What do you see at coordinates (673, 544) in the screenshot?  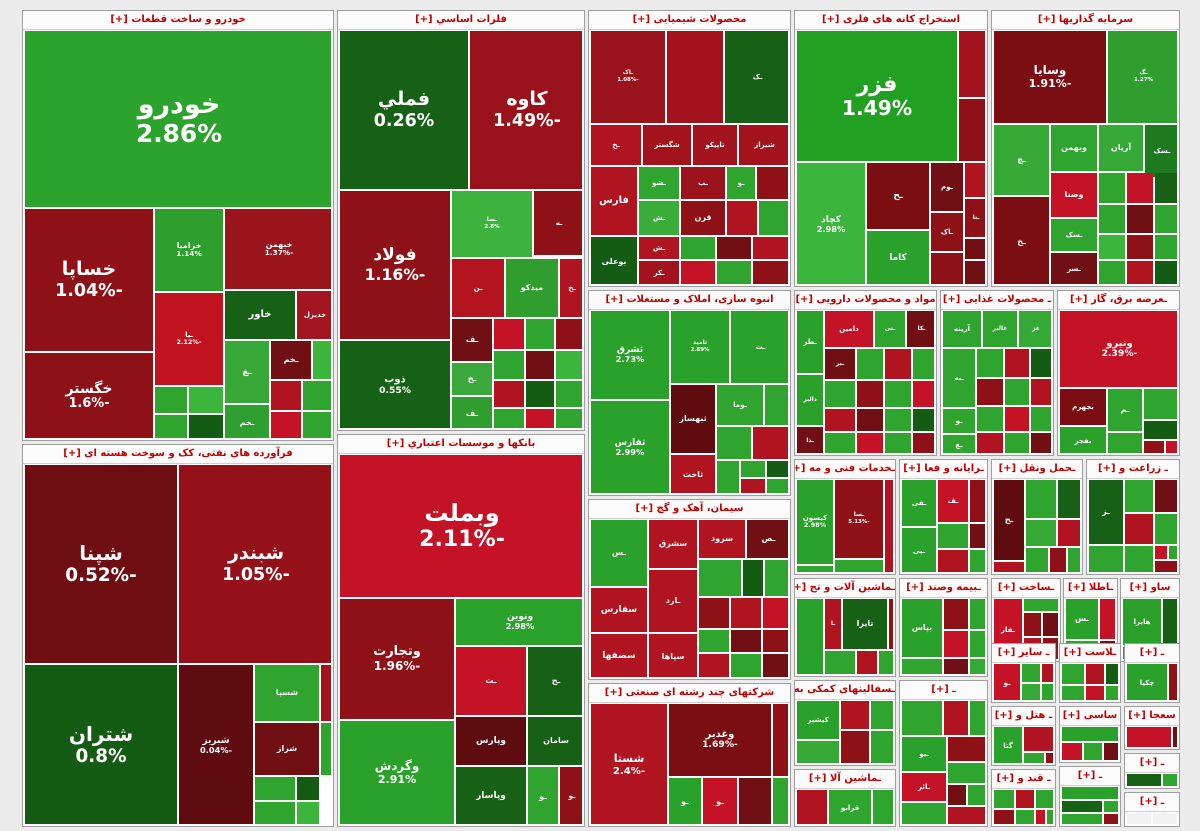 I see `stock-tile: سشرق` at bounding box center [673, 544].